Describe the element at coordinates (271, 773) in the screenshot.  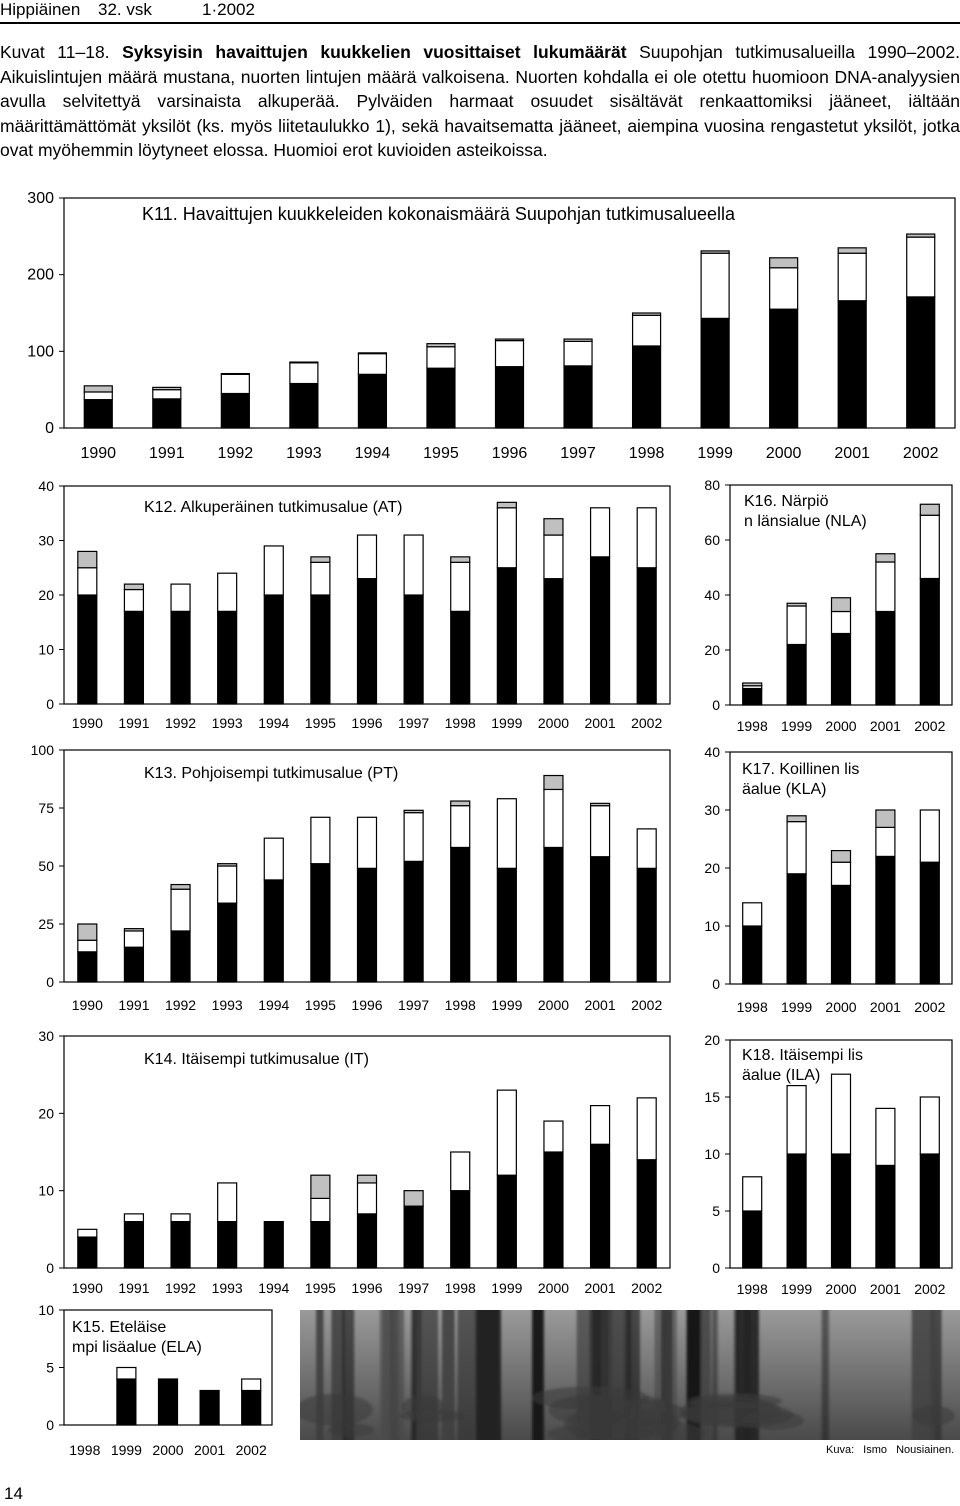
I see `chart-title: K13. Pohjoisempi tutkimusalue (PT)` at that location.